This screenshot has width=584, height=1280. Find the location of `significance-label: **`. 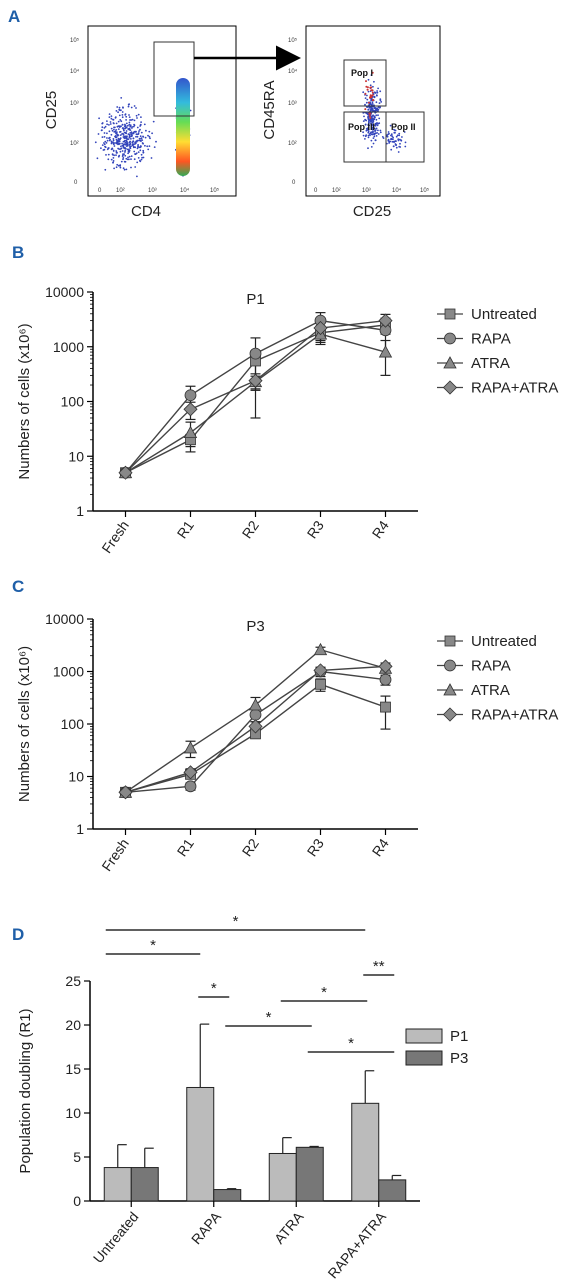

significance-label: ** is located at coordinates (379, 966).